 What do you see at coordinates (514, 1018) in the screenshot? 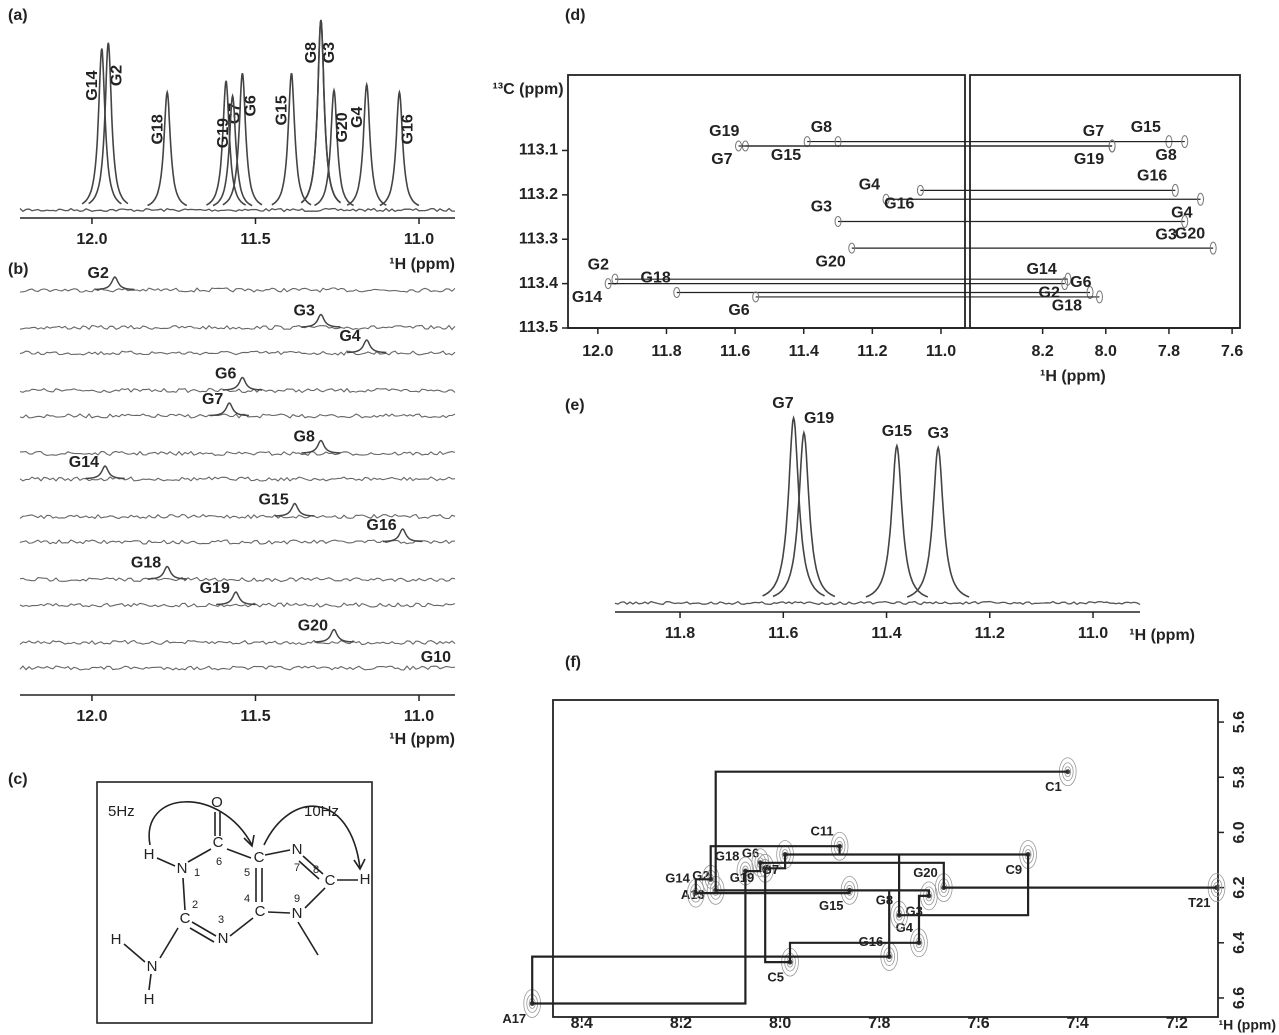
I see `residue-label: A17` at bounding box center [514, 1018].